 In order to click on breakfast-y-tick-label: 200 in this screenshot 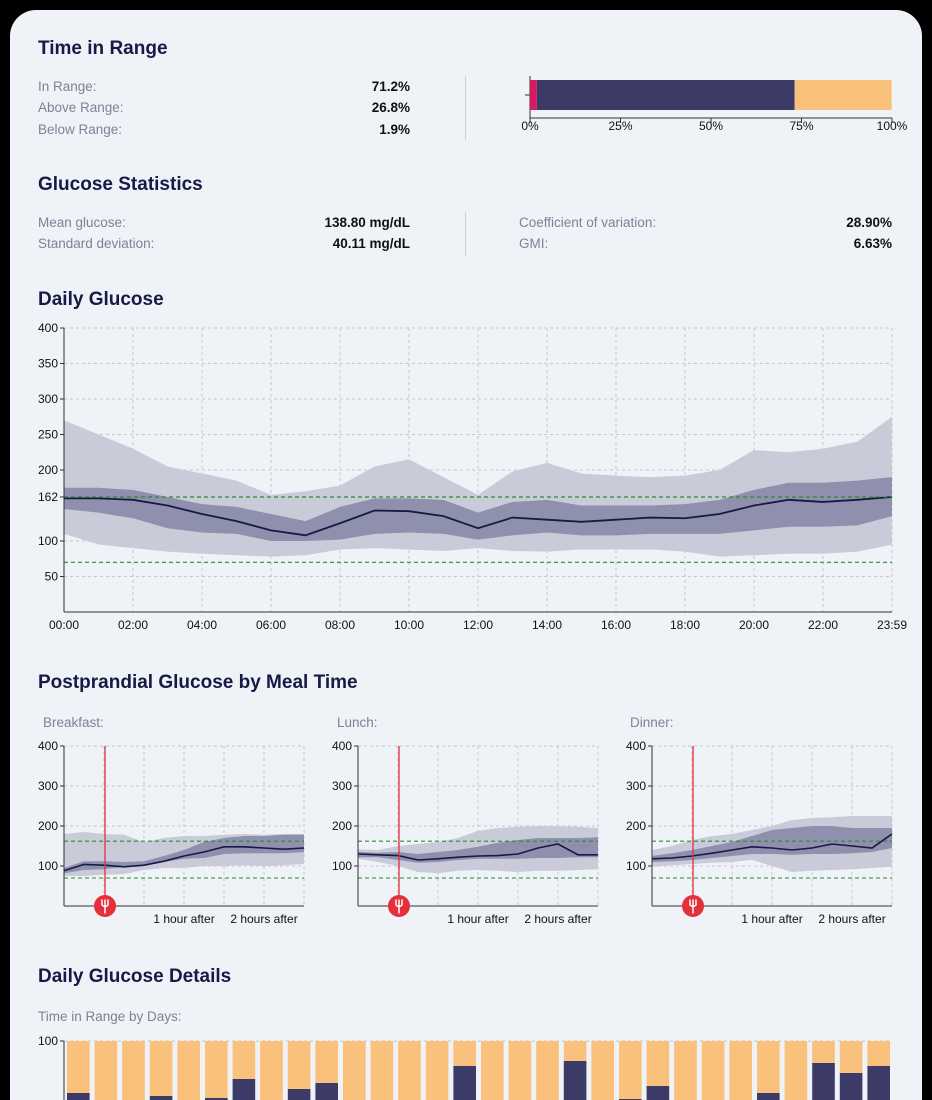, I will do `click(48, 826)`.